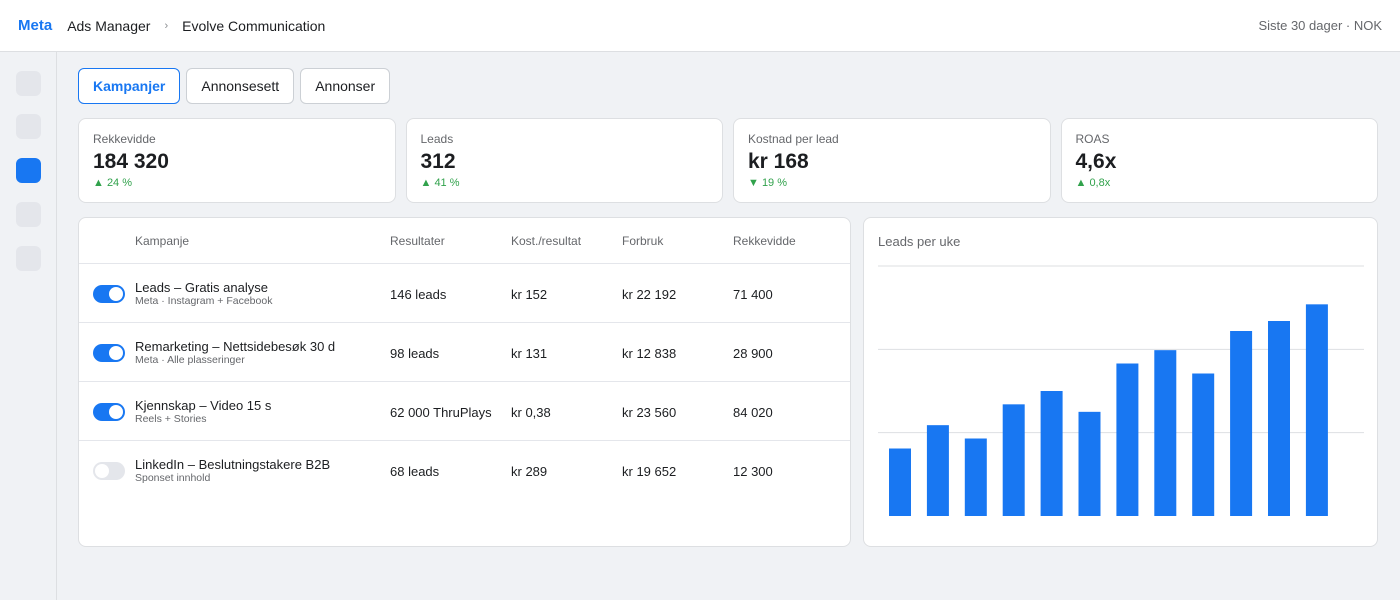 The height and width of the screenshot is (600, 1400). I want to click on kpi-card-roas: ROAS 4,6x ▲ 0,8x, so click(1219, 160).